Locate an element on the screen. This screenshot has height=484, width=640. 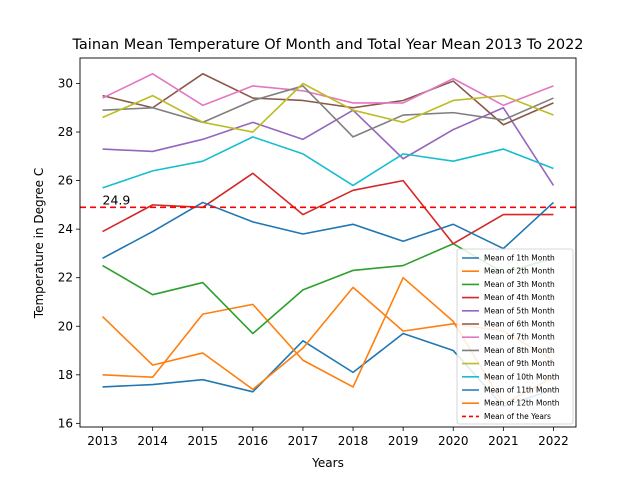
legend-label: Mean of 5th Month is located at coordinates (519, 310).